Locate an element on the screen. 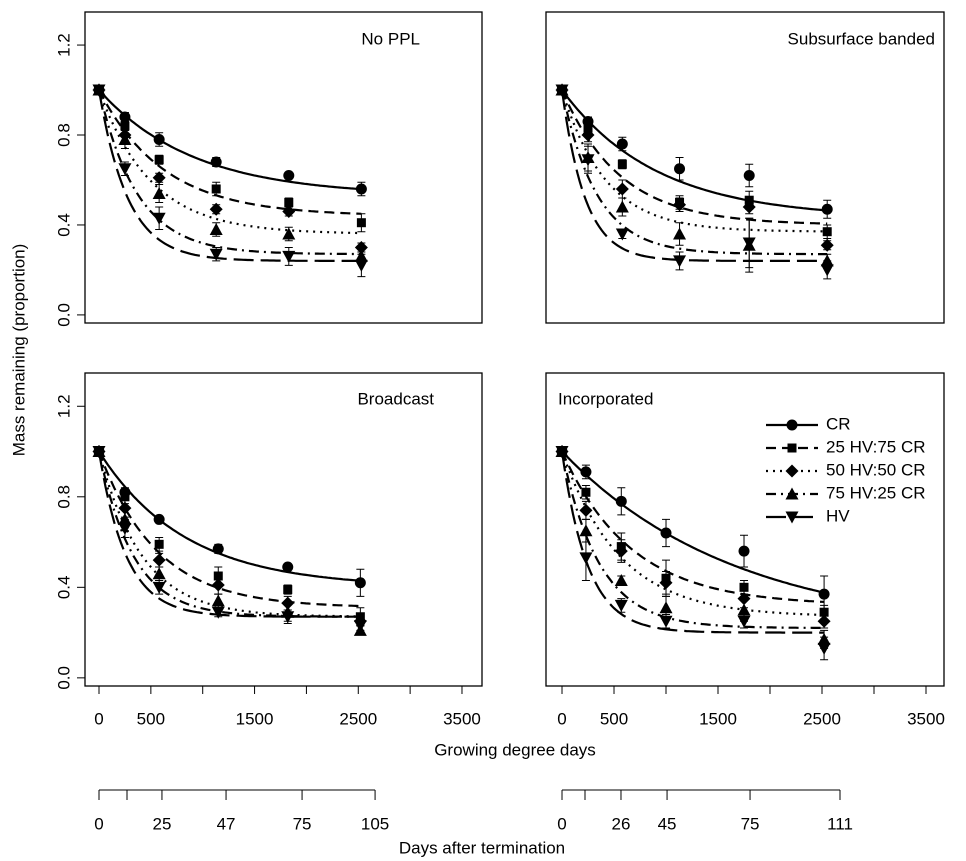  x-tick-label: 0 is located at coordinates (98, 718).